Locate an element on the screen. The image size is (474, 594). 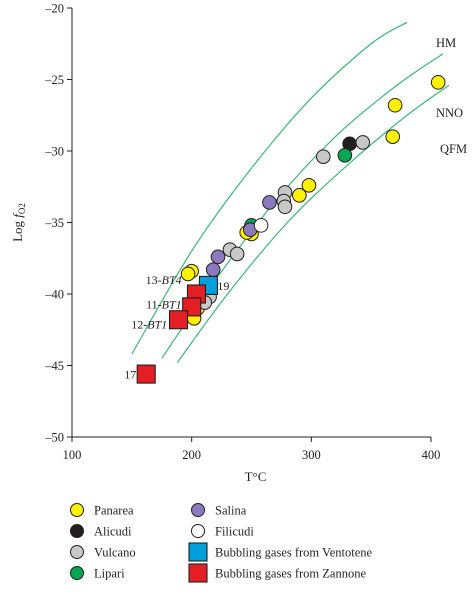
buffer-label-hm: HM is located at coordinates (446, 43).